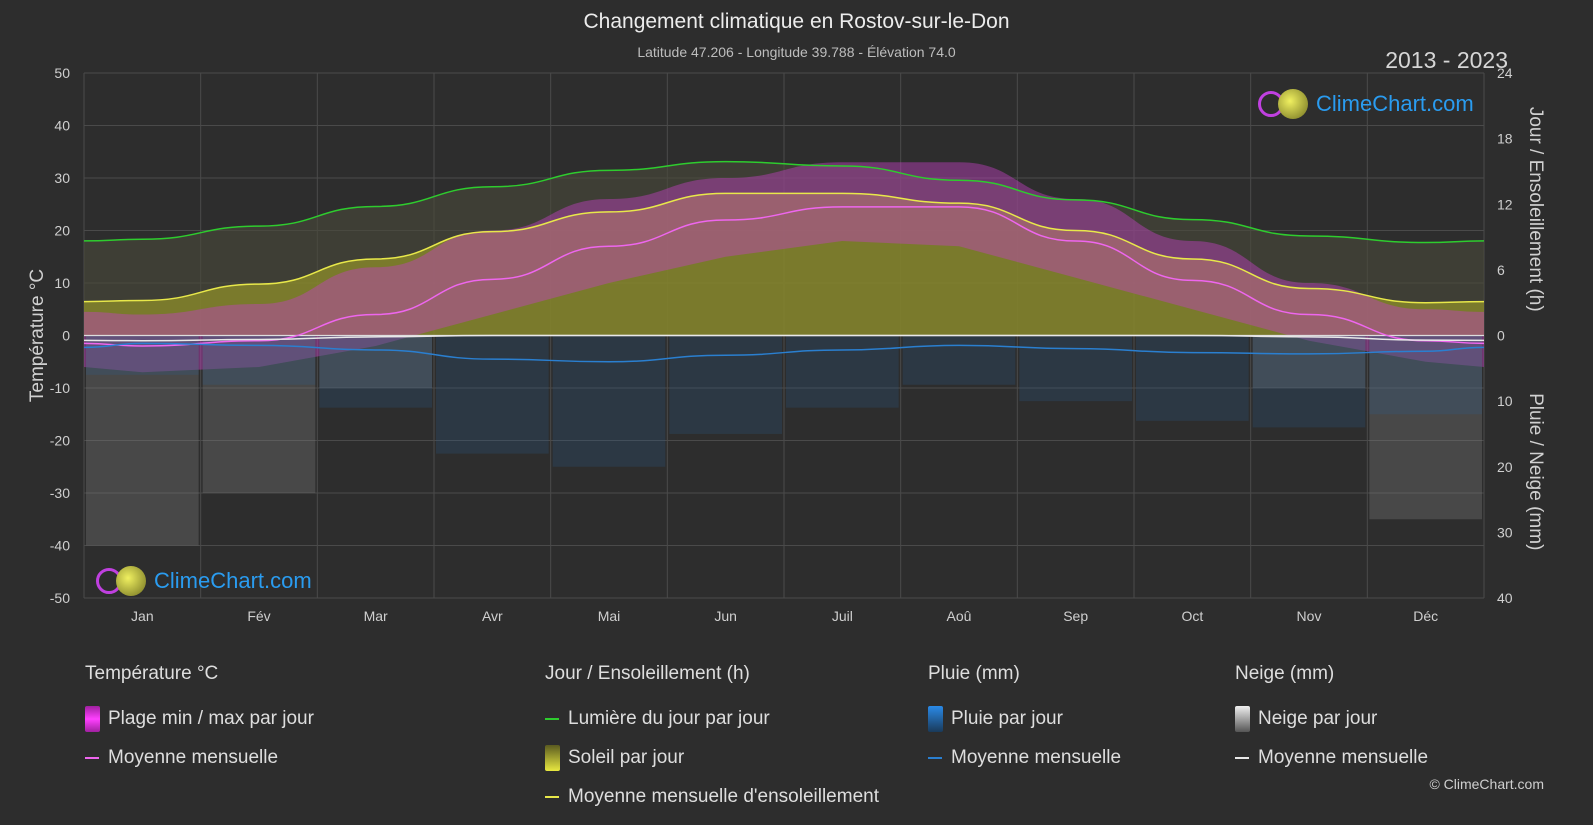  I want to click on x-tick-label: Avr, so click(492, 616).